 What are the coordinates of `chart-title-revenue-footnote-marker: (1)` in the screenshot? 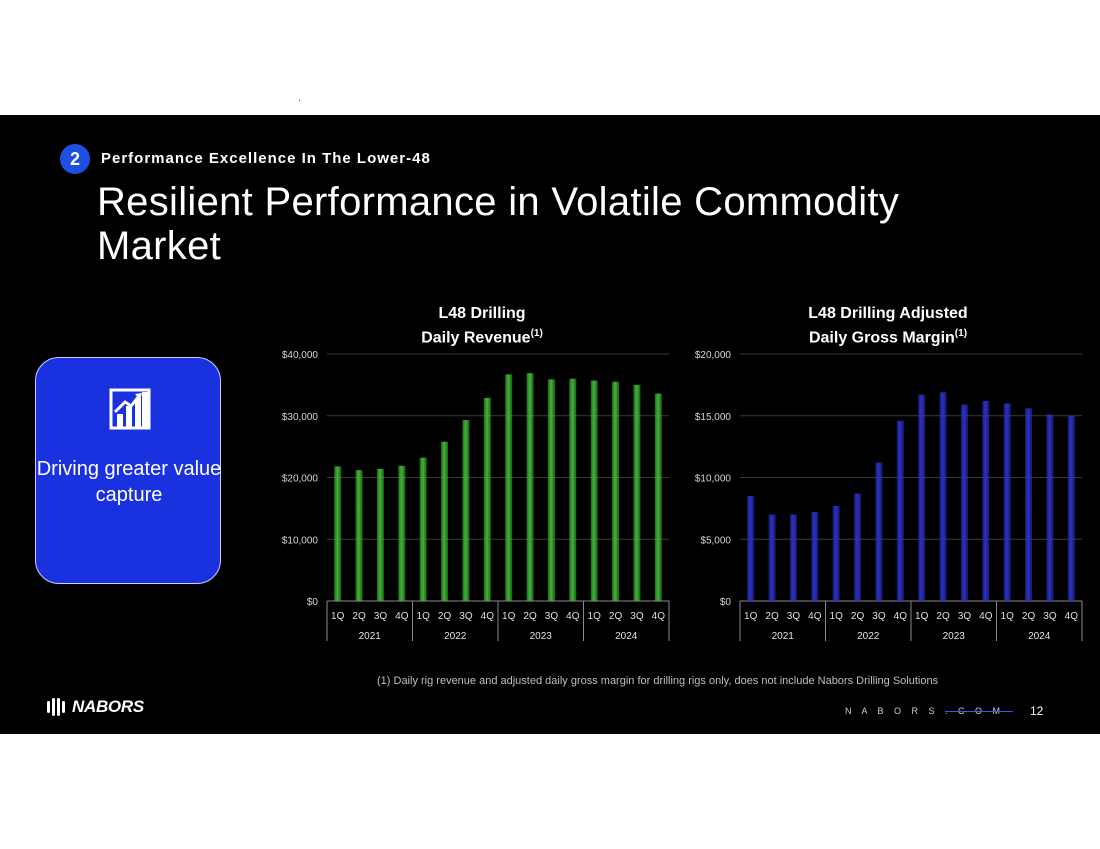 It's located at (536, 333).